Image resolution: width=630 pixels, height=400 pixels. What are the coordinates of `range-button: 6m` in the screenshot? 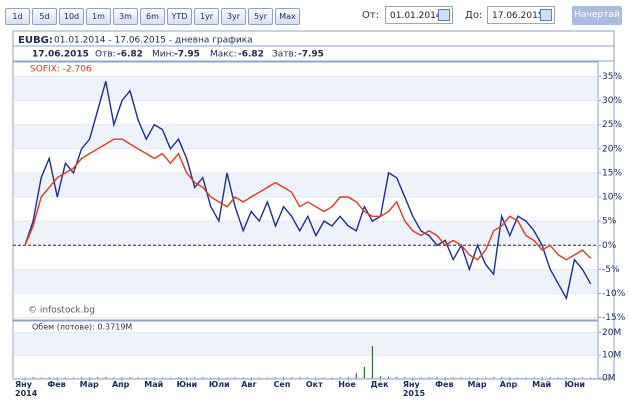 It's located at (152, 16).